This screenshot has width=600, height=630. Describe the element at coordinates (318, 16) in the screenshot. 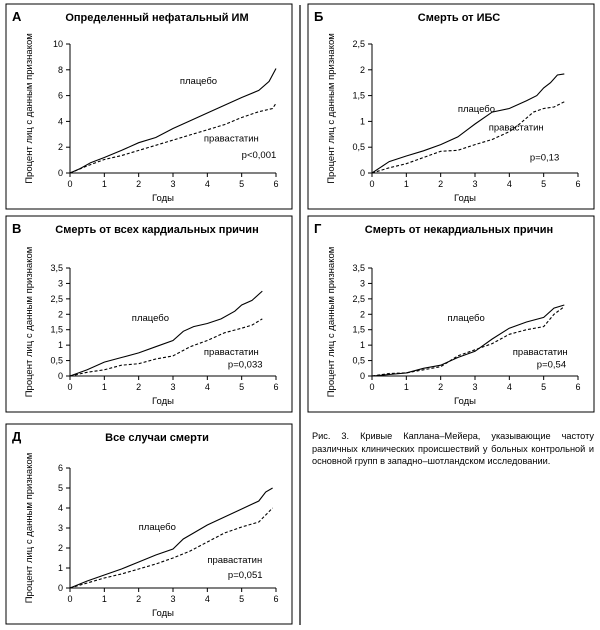

I see `panel-letter: Б` at that location.